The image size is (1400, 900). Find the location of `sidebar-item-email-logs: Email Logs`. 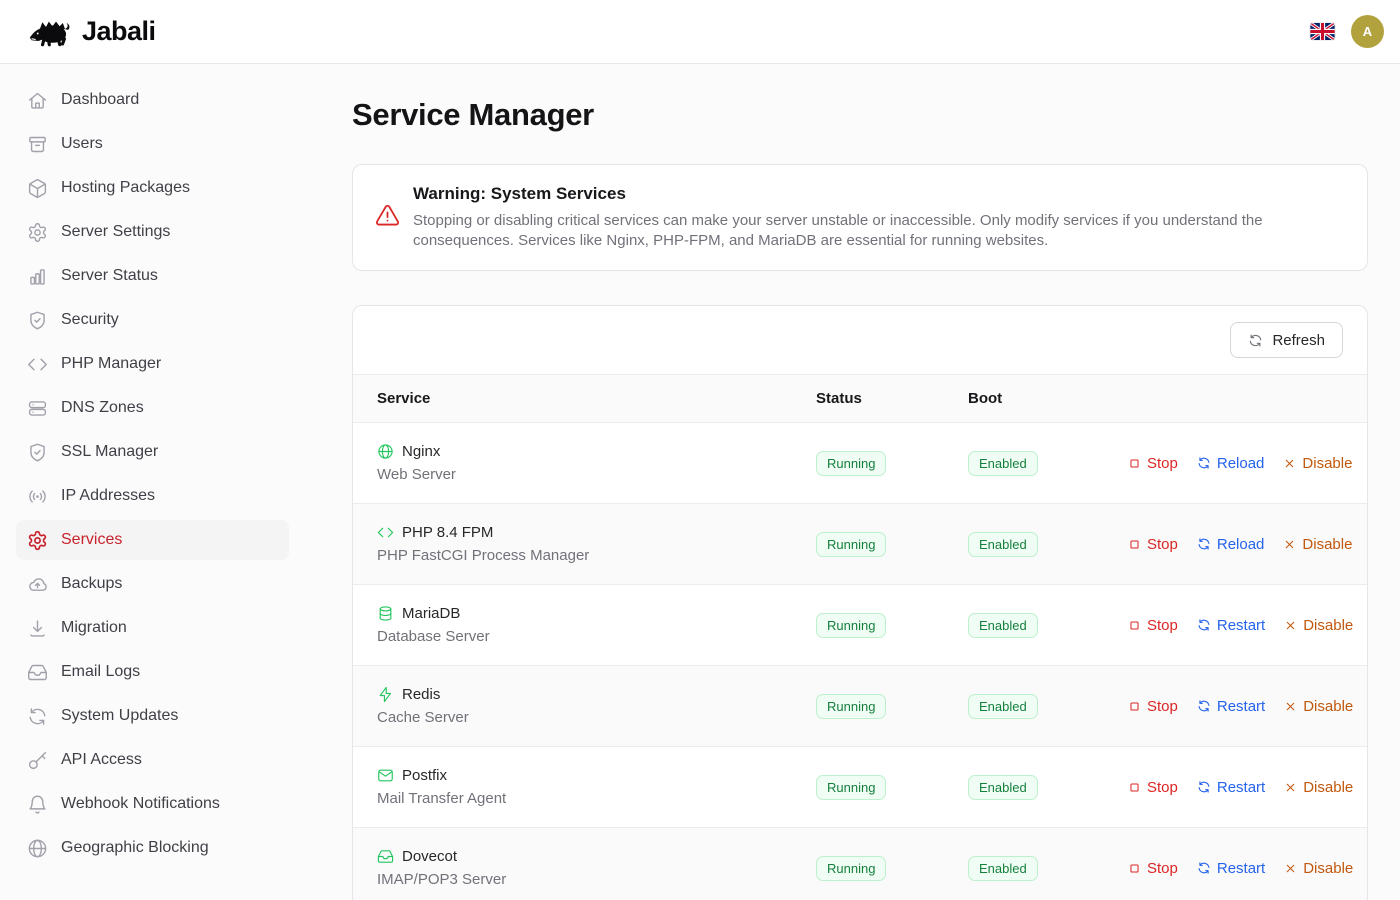

sidebar-item-email-logs: Email Logs is located at coordinates (152, 672).